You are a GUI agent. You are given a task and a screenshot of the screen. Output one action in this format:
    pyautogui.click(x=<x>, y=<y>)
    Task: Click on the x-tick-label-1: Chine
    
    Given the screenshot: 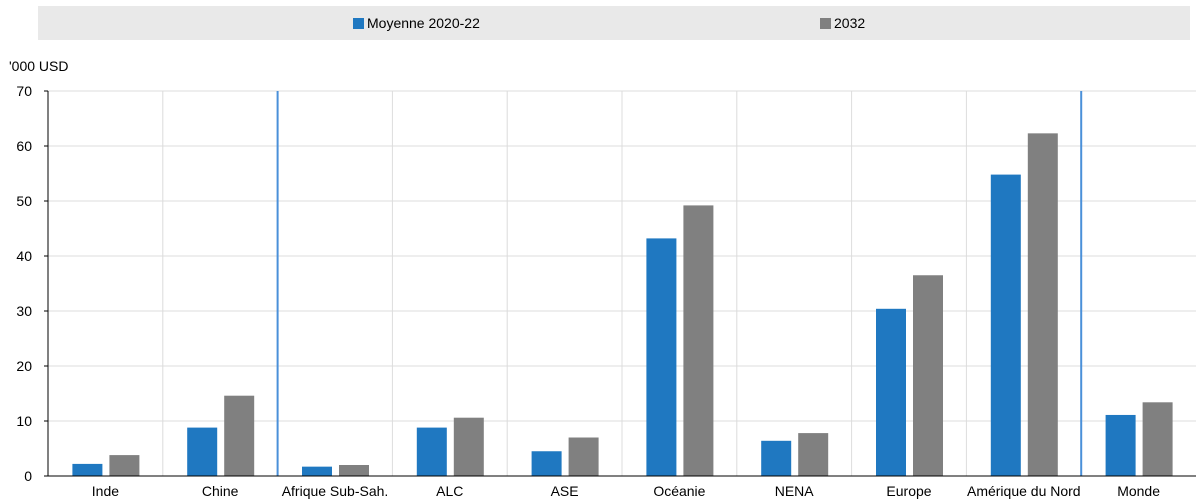 What is the action you would take?
    pyautogui.click(x=220, y=491)
    